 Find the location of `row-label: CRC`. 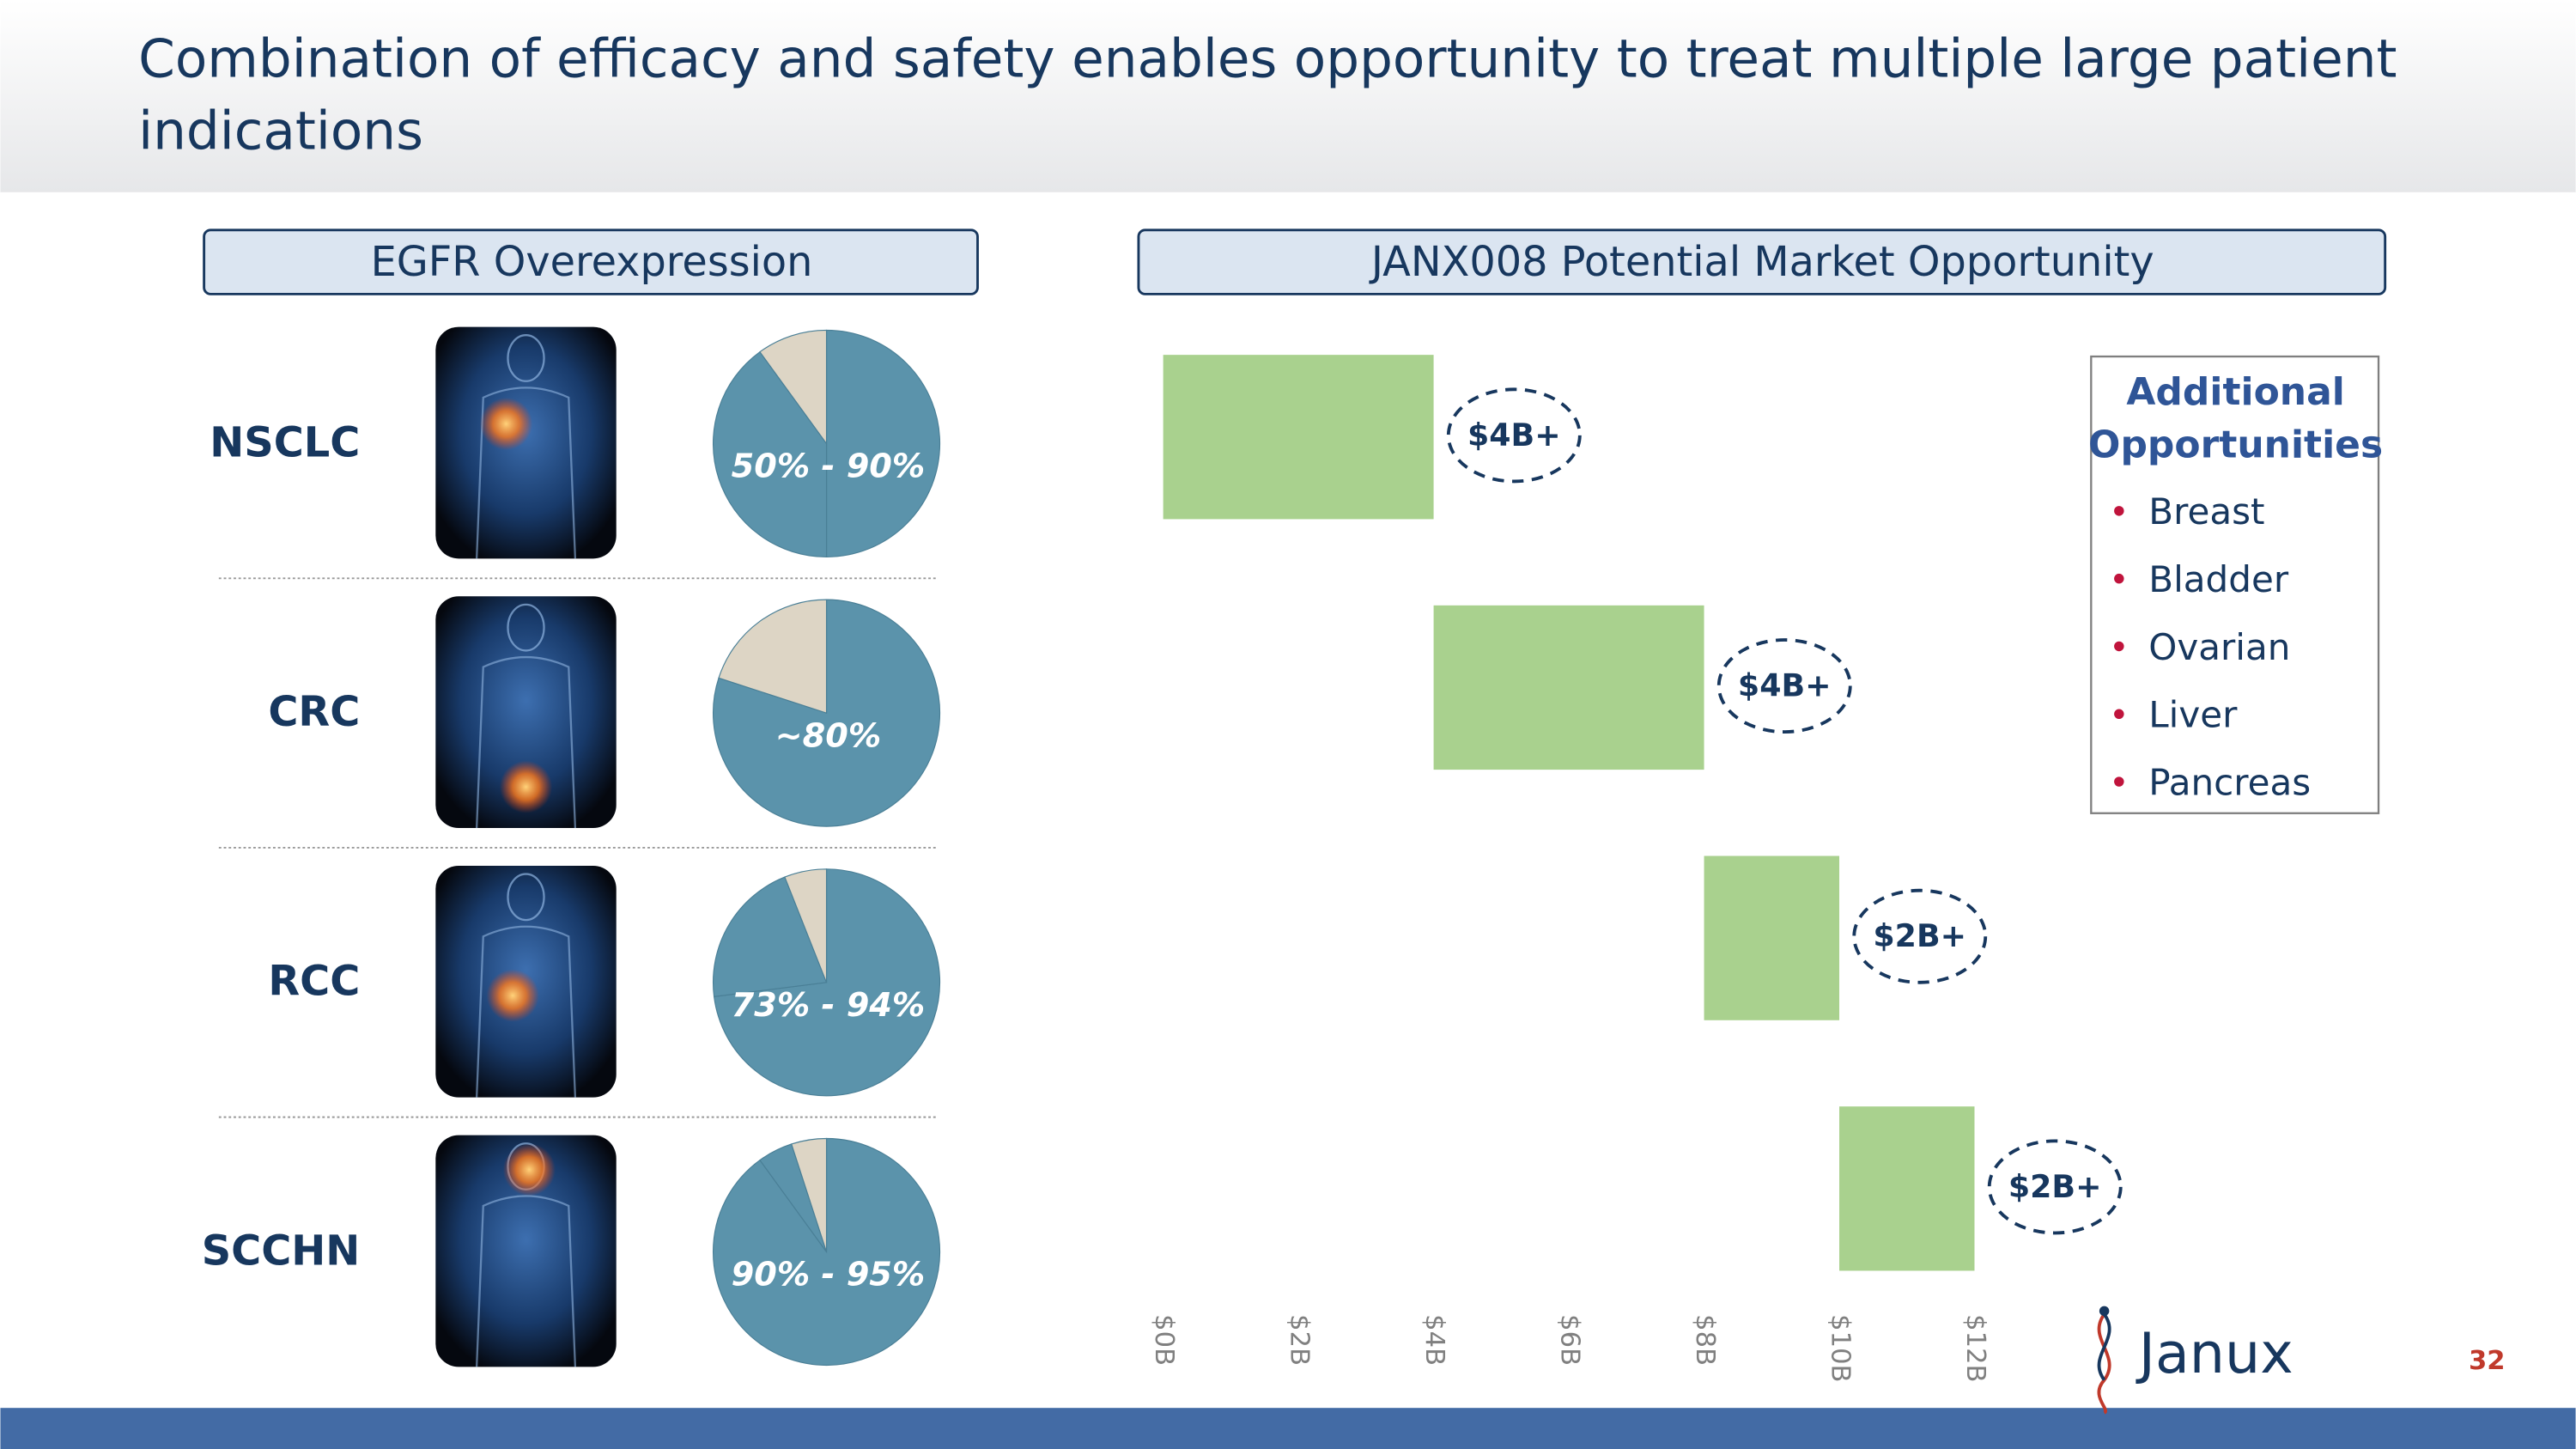

row-label: CRC is located at coordinates (314, 712).